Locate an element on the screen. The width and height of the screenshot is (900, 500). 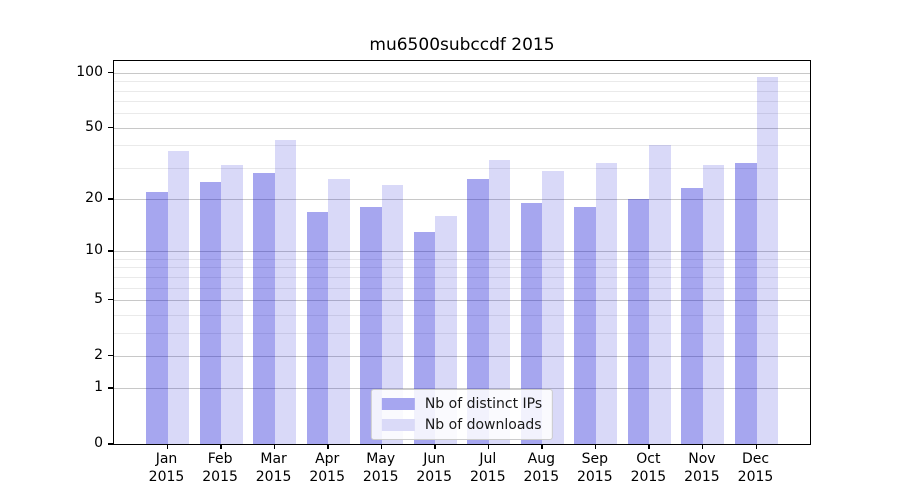
x-tick-month: May is located at coordinates (381, 459).